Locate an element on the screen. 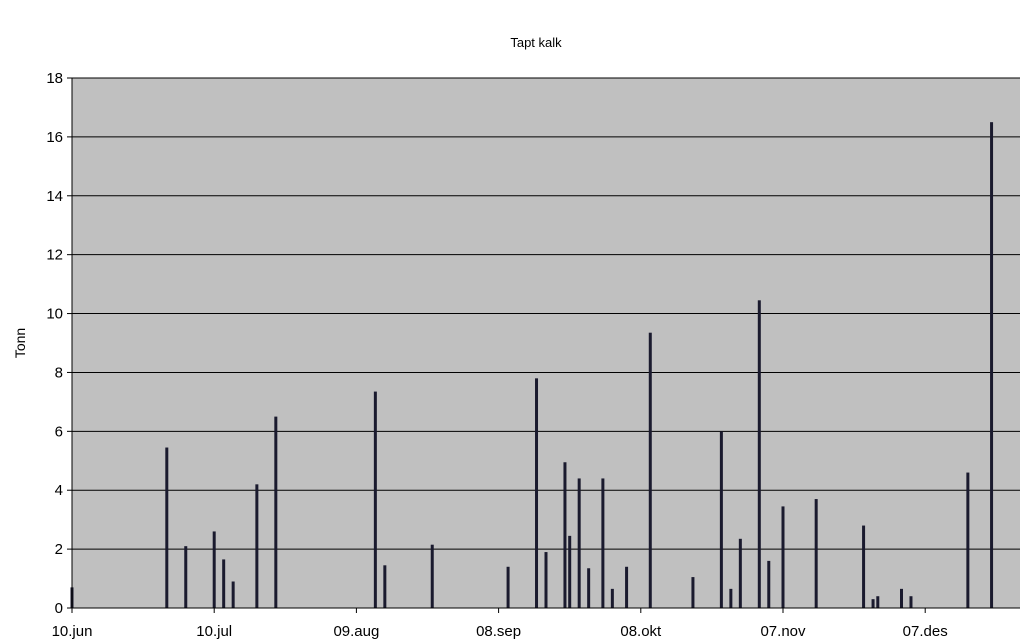  y-tick-label: 2 is located at coordinates (59, 549).